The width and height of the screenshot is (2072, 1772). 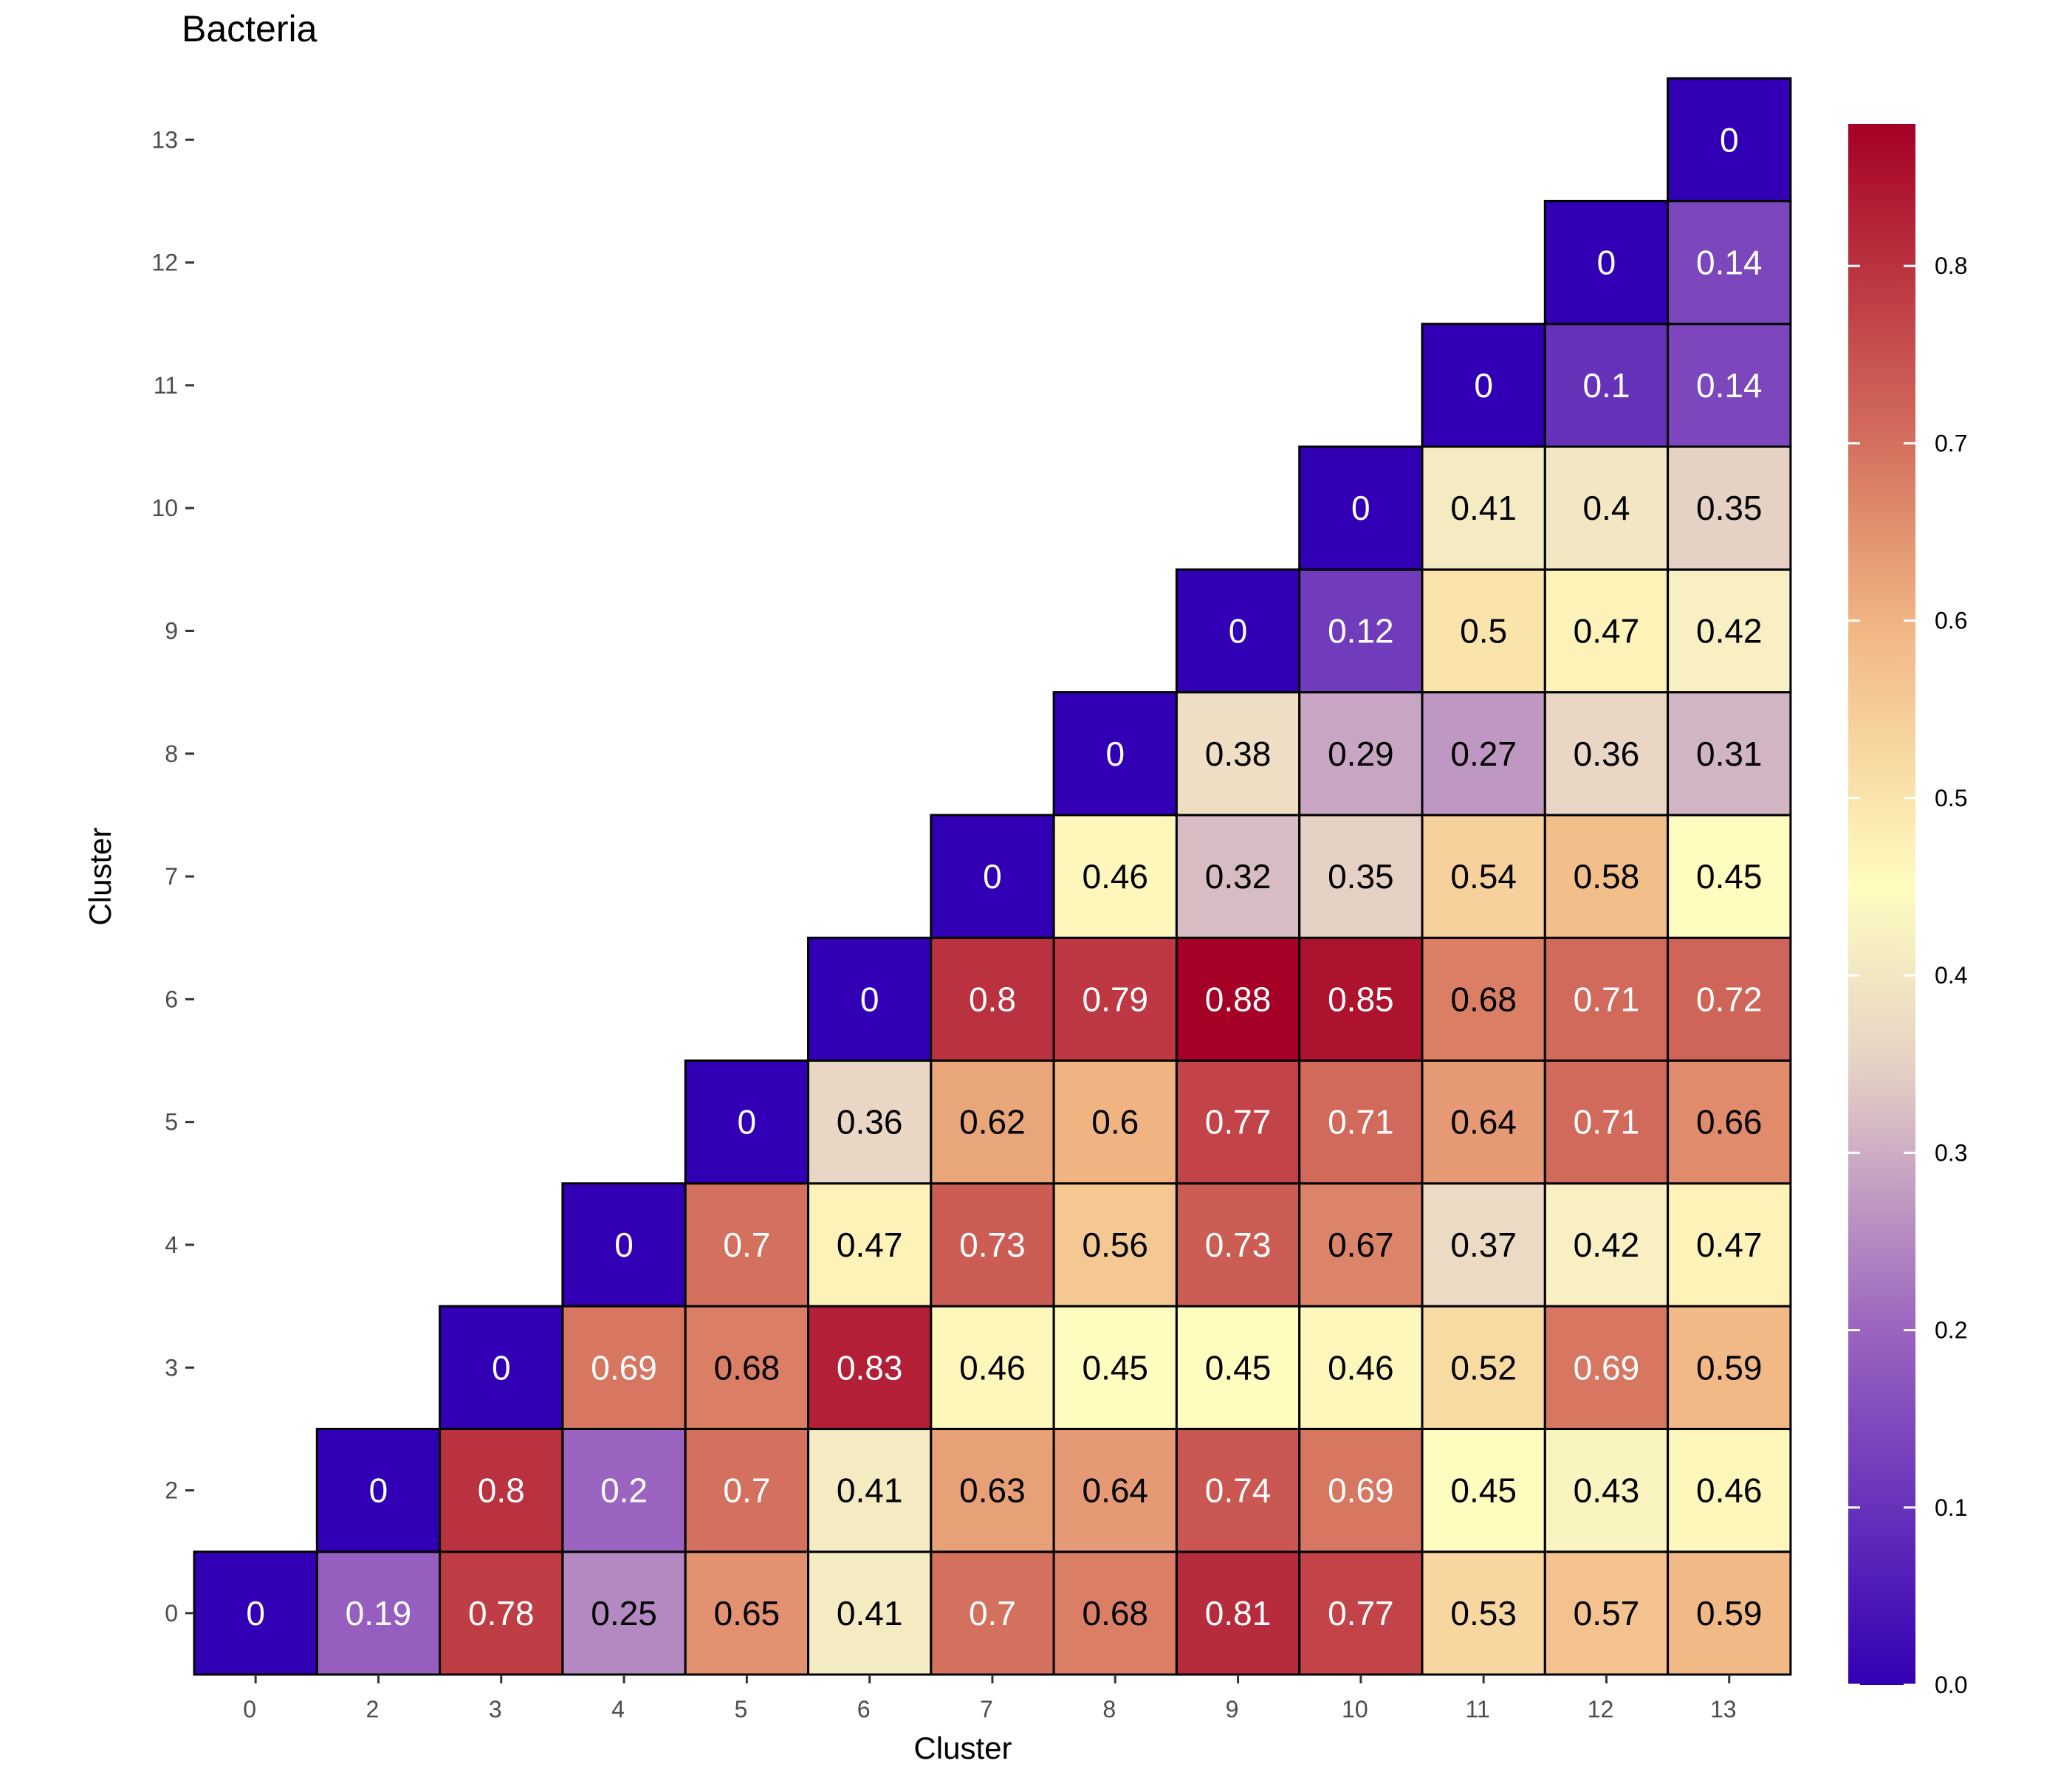 I want to click on cell-value-label: 0.54, so click(x=1484, y=877).